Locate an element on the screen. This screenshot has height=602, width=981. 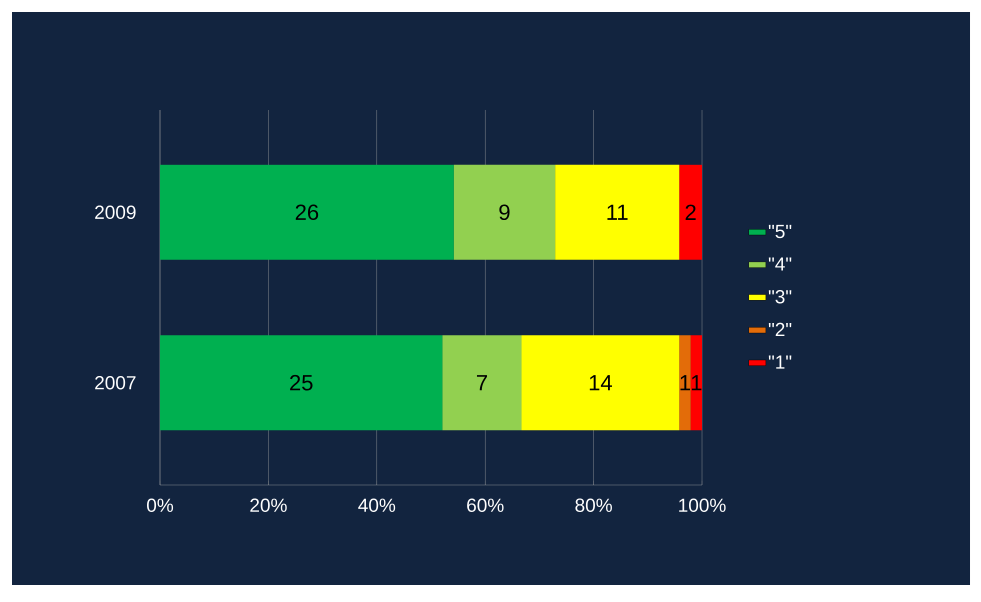
annotation: 26 is located at coordinates (307, 212).